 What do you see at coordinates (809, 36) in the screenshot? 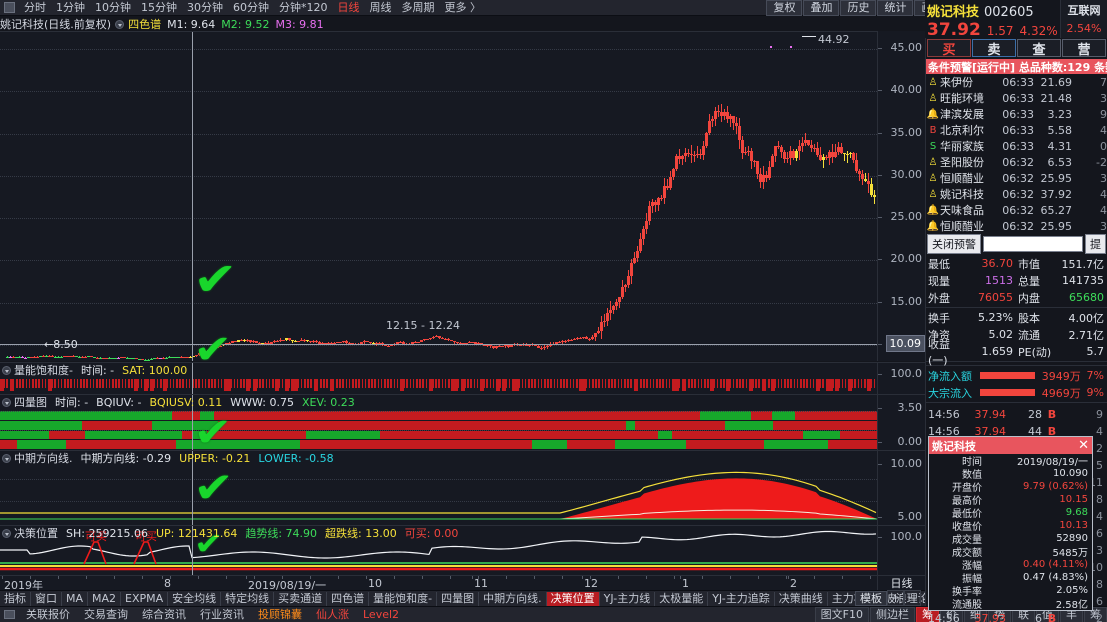
I see `annotation-arrow` at bounding box center [809, 36].